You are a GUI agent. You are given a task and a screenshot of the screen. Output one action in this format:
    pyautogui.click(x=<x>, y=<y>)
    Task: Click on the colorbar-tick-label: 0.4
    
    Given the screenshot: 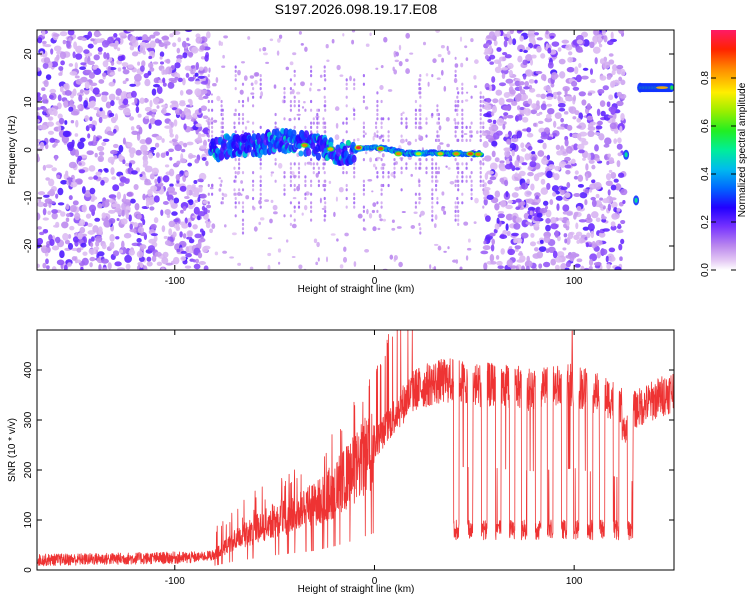 What is the action you would take?
    pyautogui.click(x=705, y=174)
    